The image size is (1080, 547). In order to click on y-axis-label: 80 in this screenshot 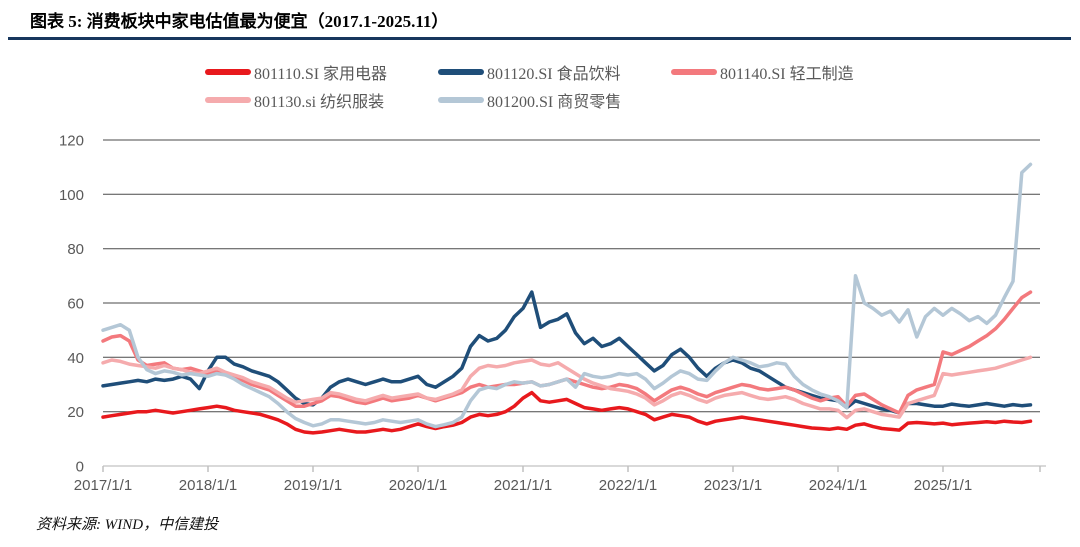, I will do `click(75, 249)`.